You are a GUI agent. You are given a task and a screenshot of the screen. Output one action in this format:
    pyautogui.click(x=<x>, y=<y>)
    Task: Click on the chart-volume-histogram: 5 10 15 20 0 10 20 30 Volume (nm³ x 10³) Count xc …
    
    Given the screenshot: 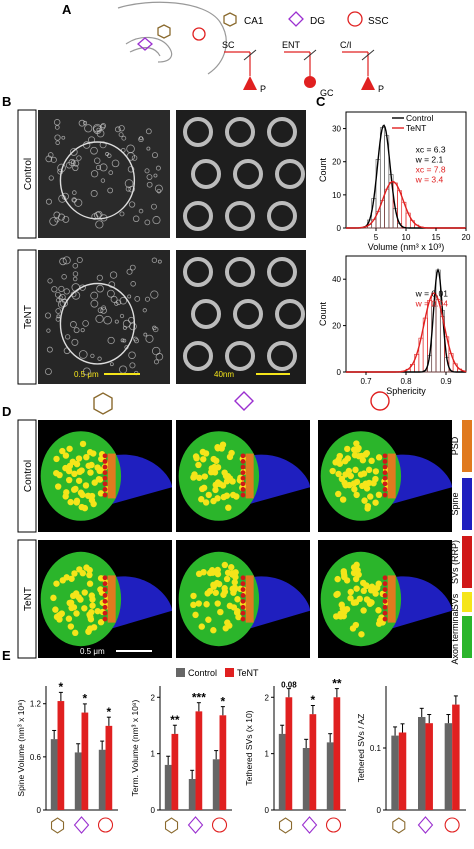 What is the action you would take?
    pyautogui.click(x=394, y=181)
    